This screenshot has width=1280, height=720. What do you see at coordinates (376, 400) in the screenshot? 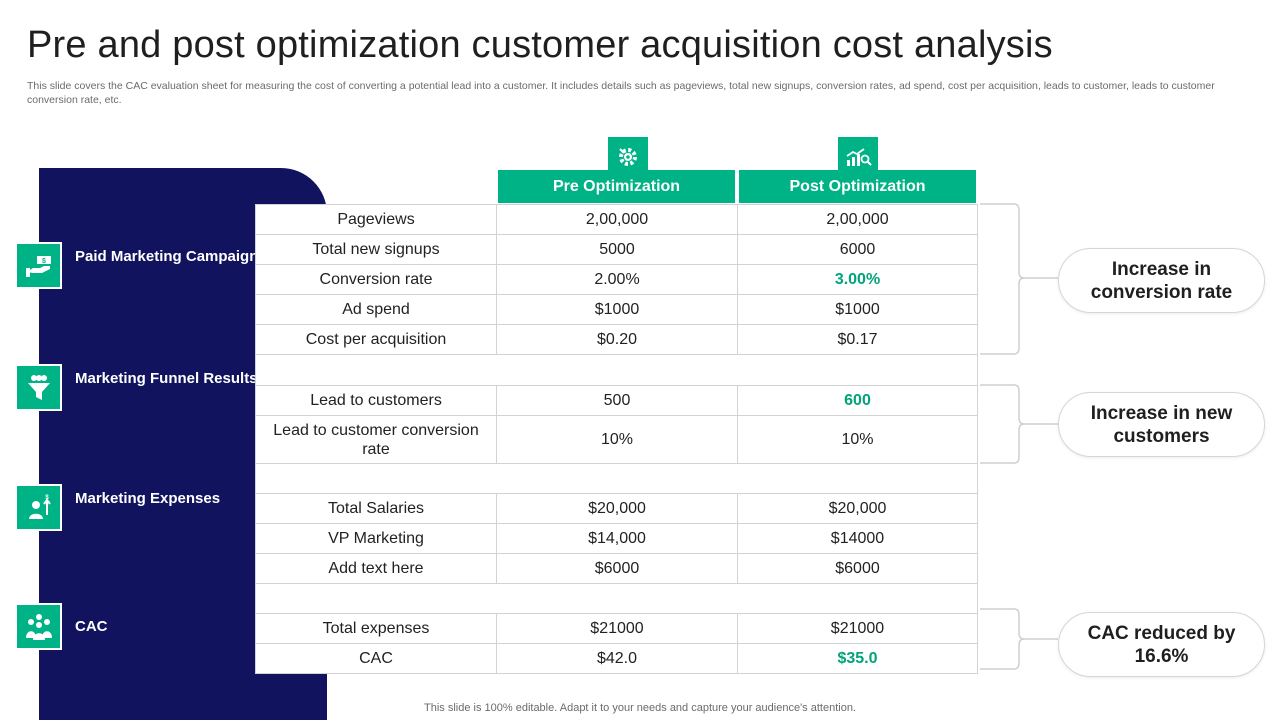
I see `metric-cell: Lead to customers` at bounding box center [376, 400].